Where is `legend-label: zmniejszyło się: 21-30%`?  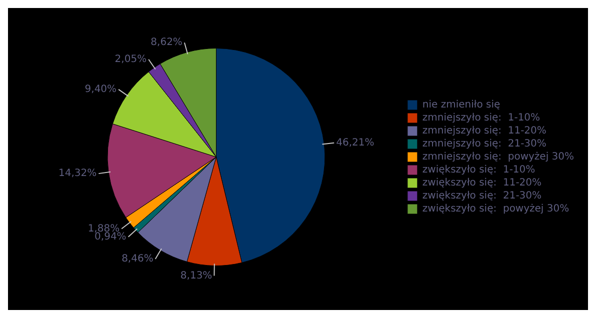 legend-label: zmniejszyło się: 21-30% is located at coordinates (484, 144).